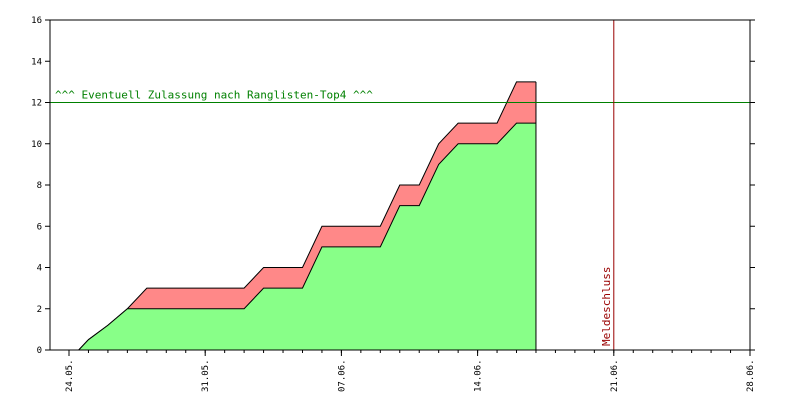 The image size is (800, 400). I want to click on y-tick-label: 8, so click(39, 186).